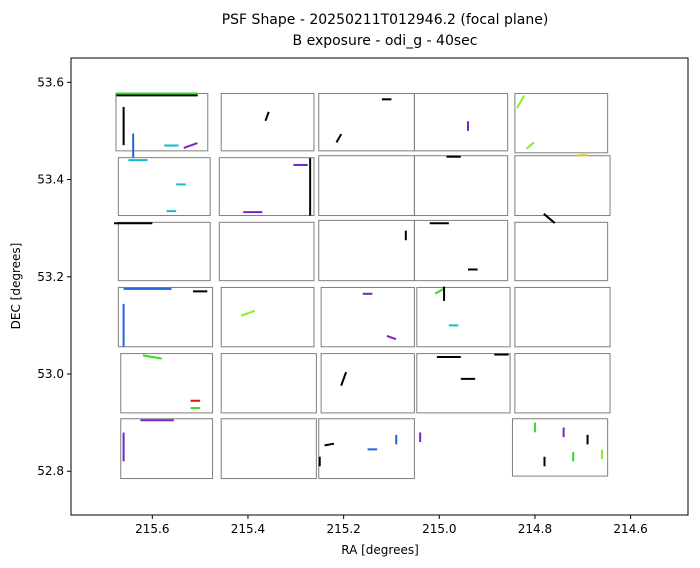  I want to click on x-tick-label-2: 215.2, so click(343, 529).